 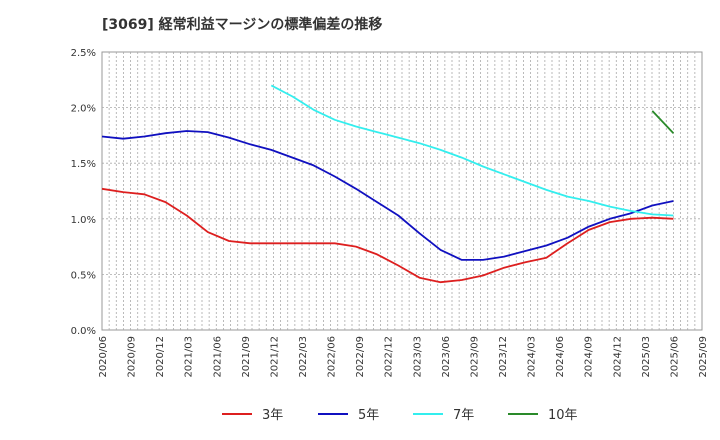 What do you see at coordinates (189, 357) in the screenshot?
I see `x-tick-label: 2021/03` at bounding box center [189, 357].